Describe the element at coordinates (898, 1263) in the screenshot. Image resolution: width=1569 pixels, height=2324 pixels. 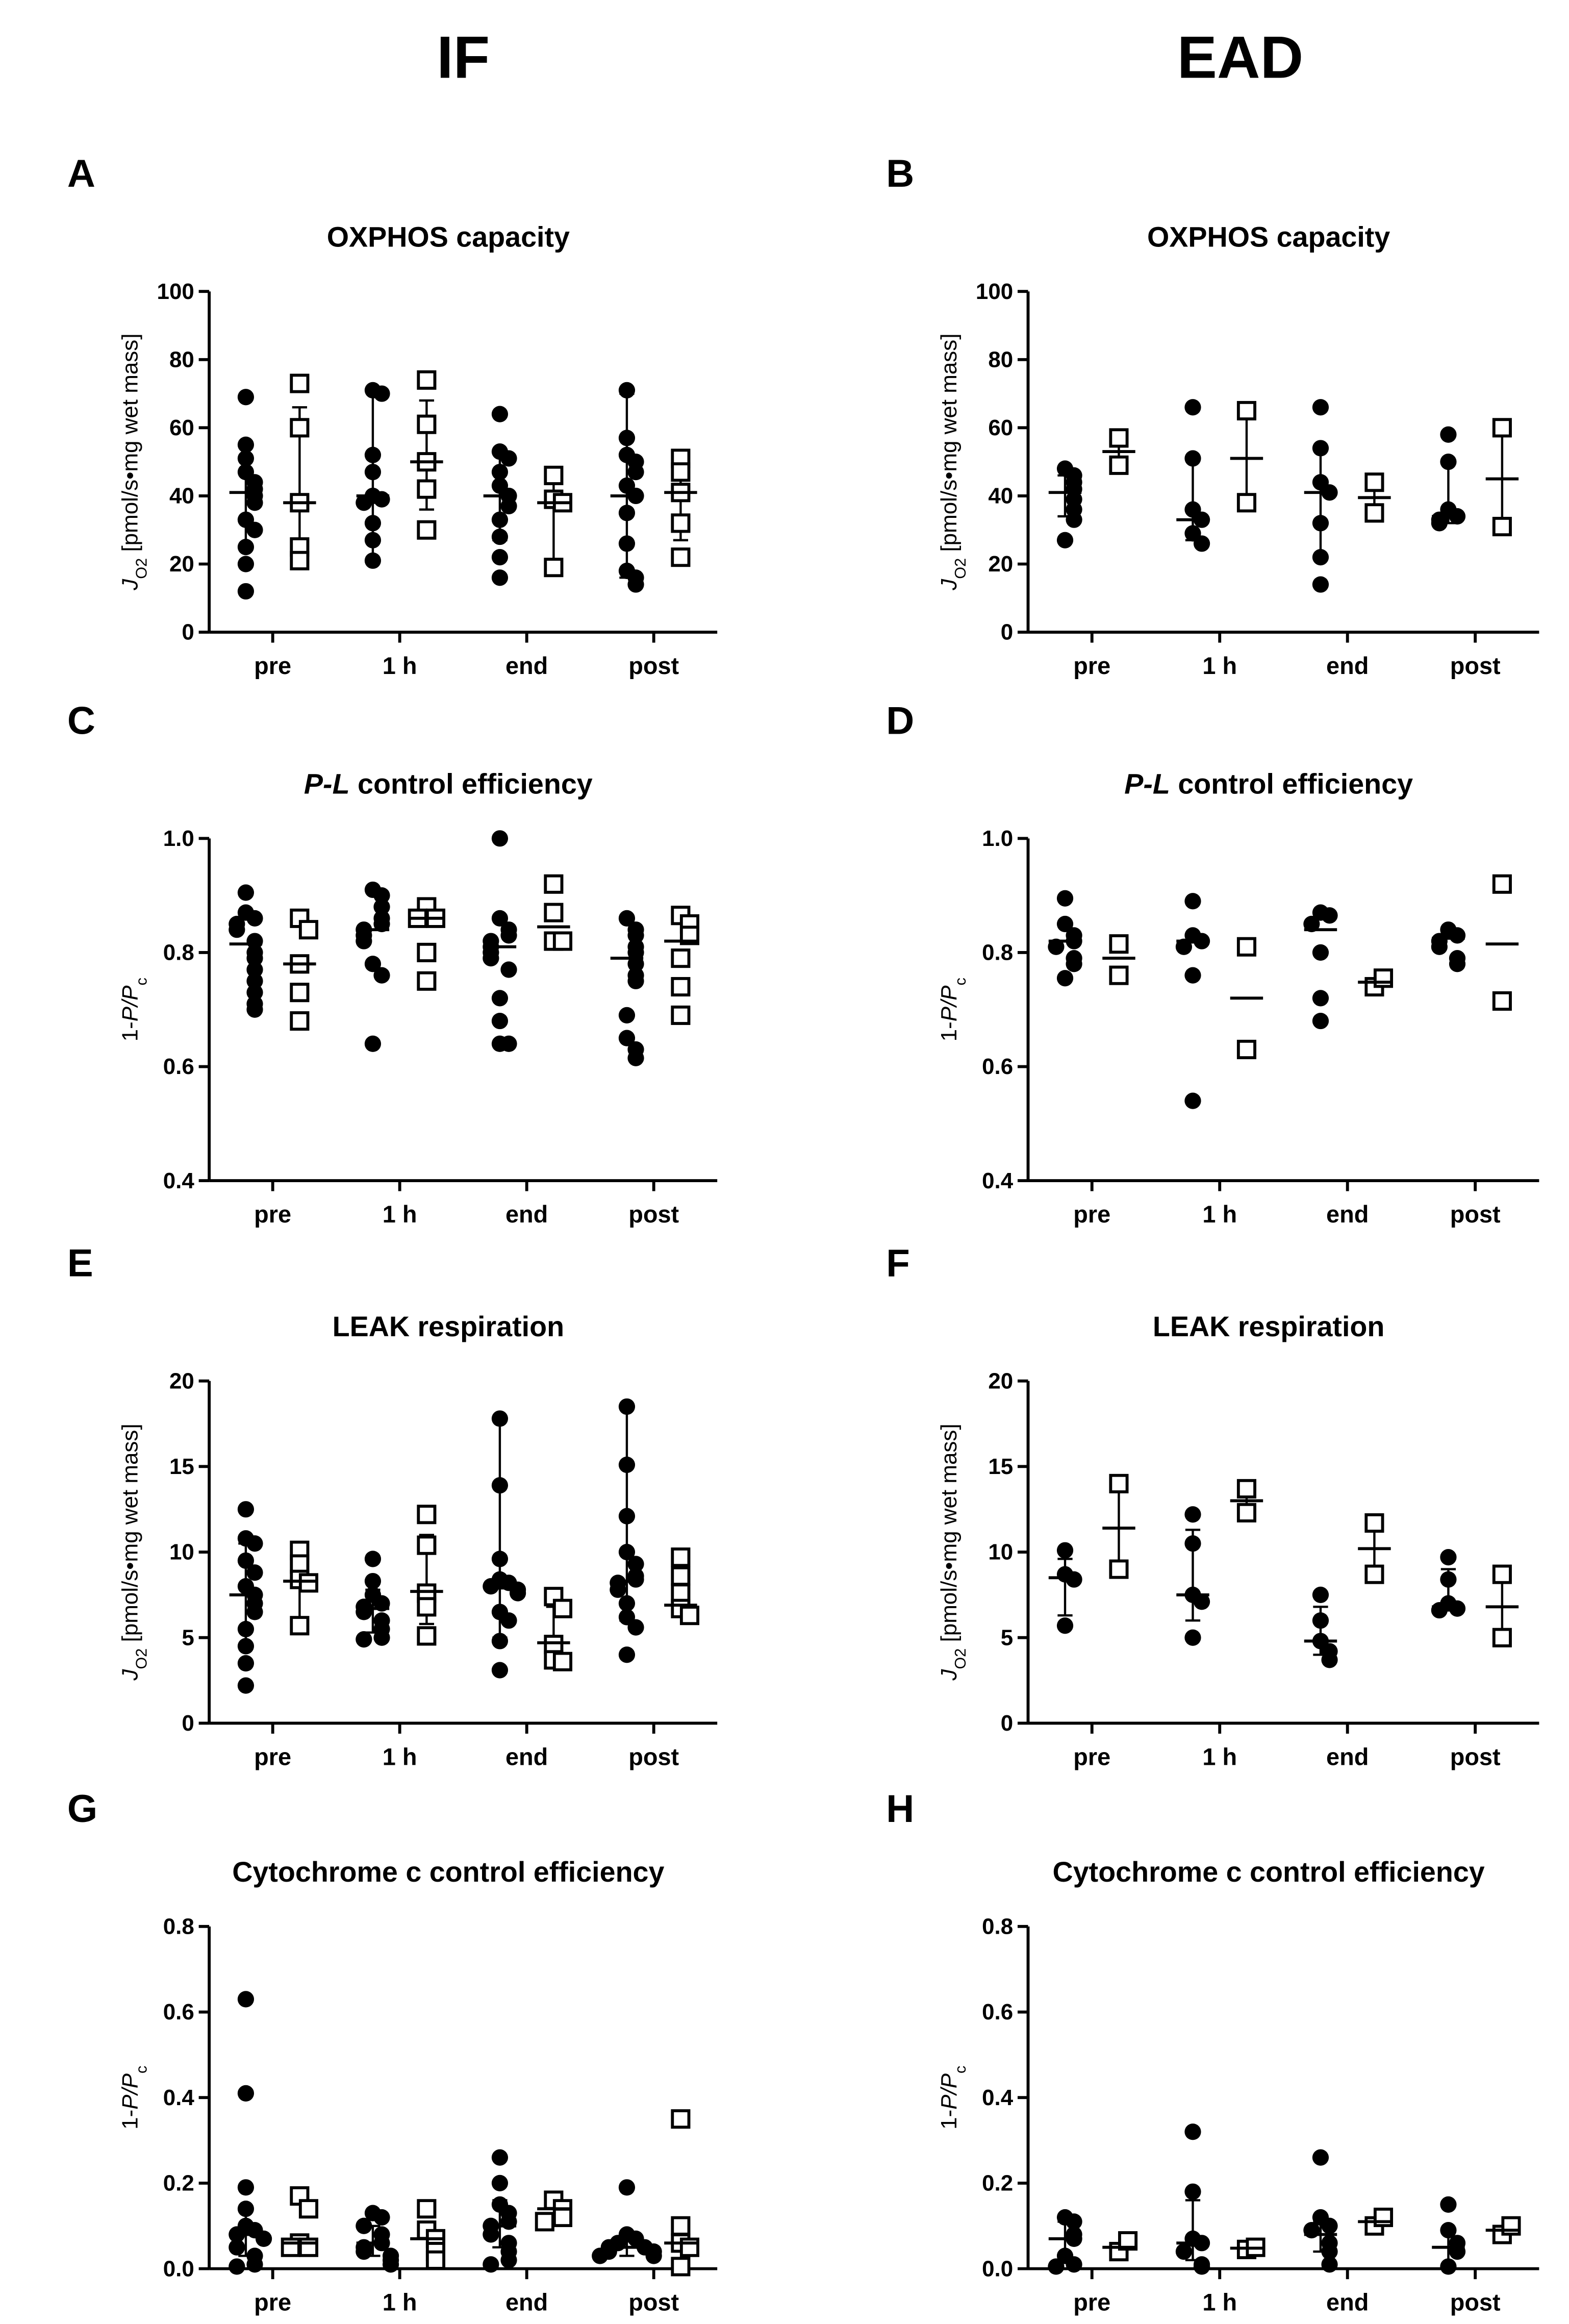
I see `panel-label: F` at that location.